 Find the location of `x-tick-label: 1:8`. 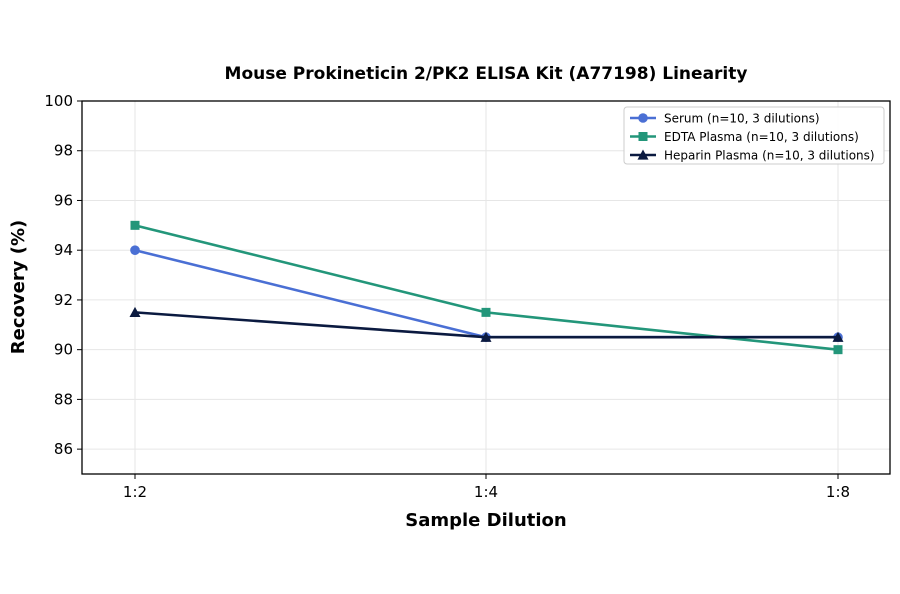

x-tick-label: 1:8 is located at coordinates (838, 492).